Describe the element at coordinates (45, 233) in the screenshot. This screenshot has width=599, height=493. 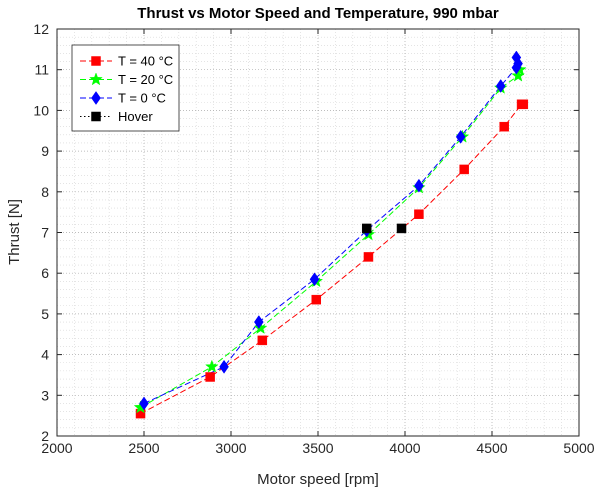
I see `y-tick-label: 7` at that location.